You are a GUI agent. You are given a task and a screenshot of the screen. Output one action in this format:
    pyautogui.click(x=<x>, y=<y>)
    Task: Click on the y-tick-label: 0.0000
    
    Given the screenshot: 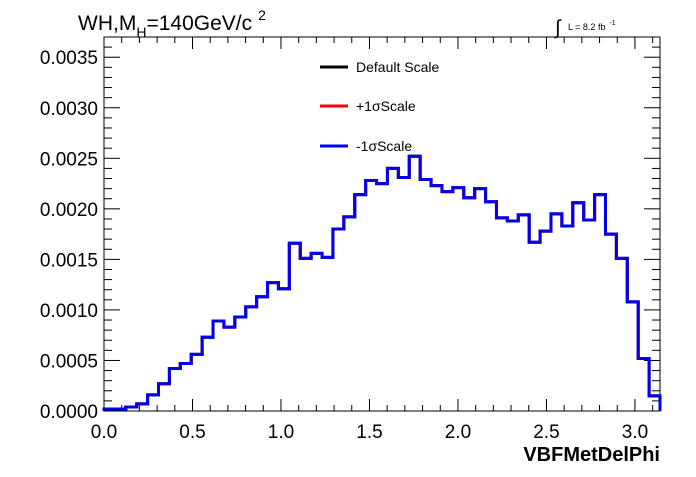 What is the action you would take?
    pyautogui.click(x=69, y=412)
    